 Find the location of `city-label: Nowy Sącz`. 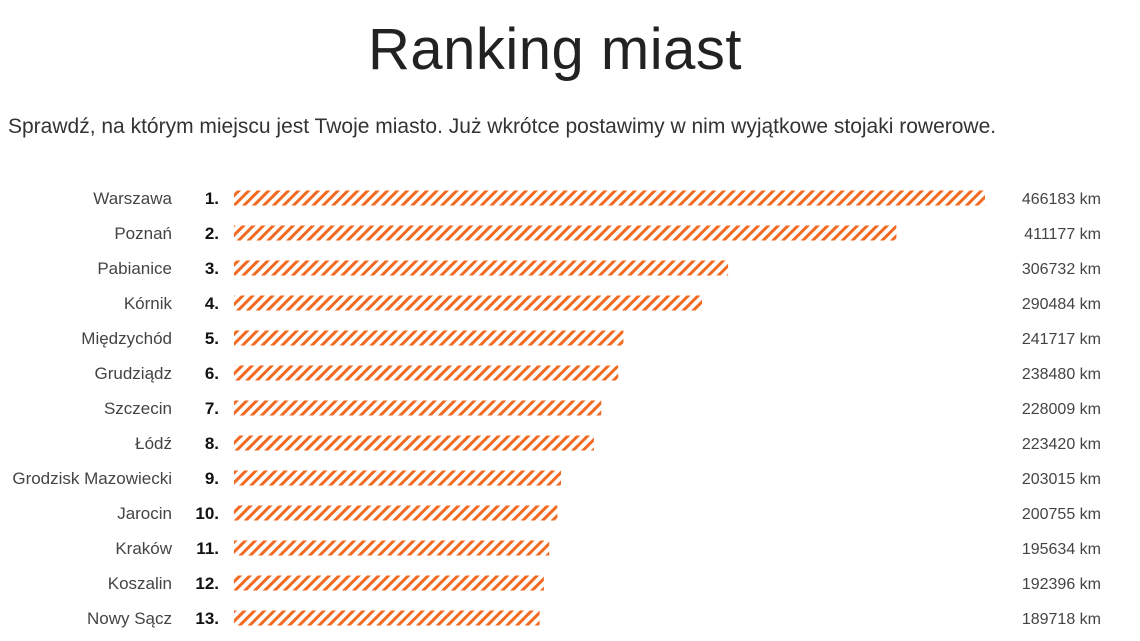

city-label: Nowy Sącz is located at coordinates (129, 618).